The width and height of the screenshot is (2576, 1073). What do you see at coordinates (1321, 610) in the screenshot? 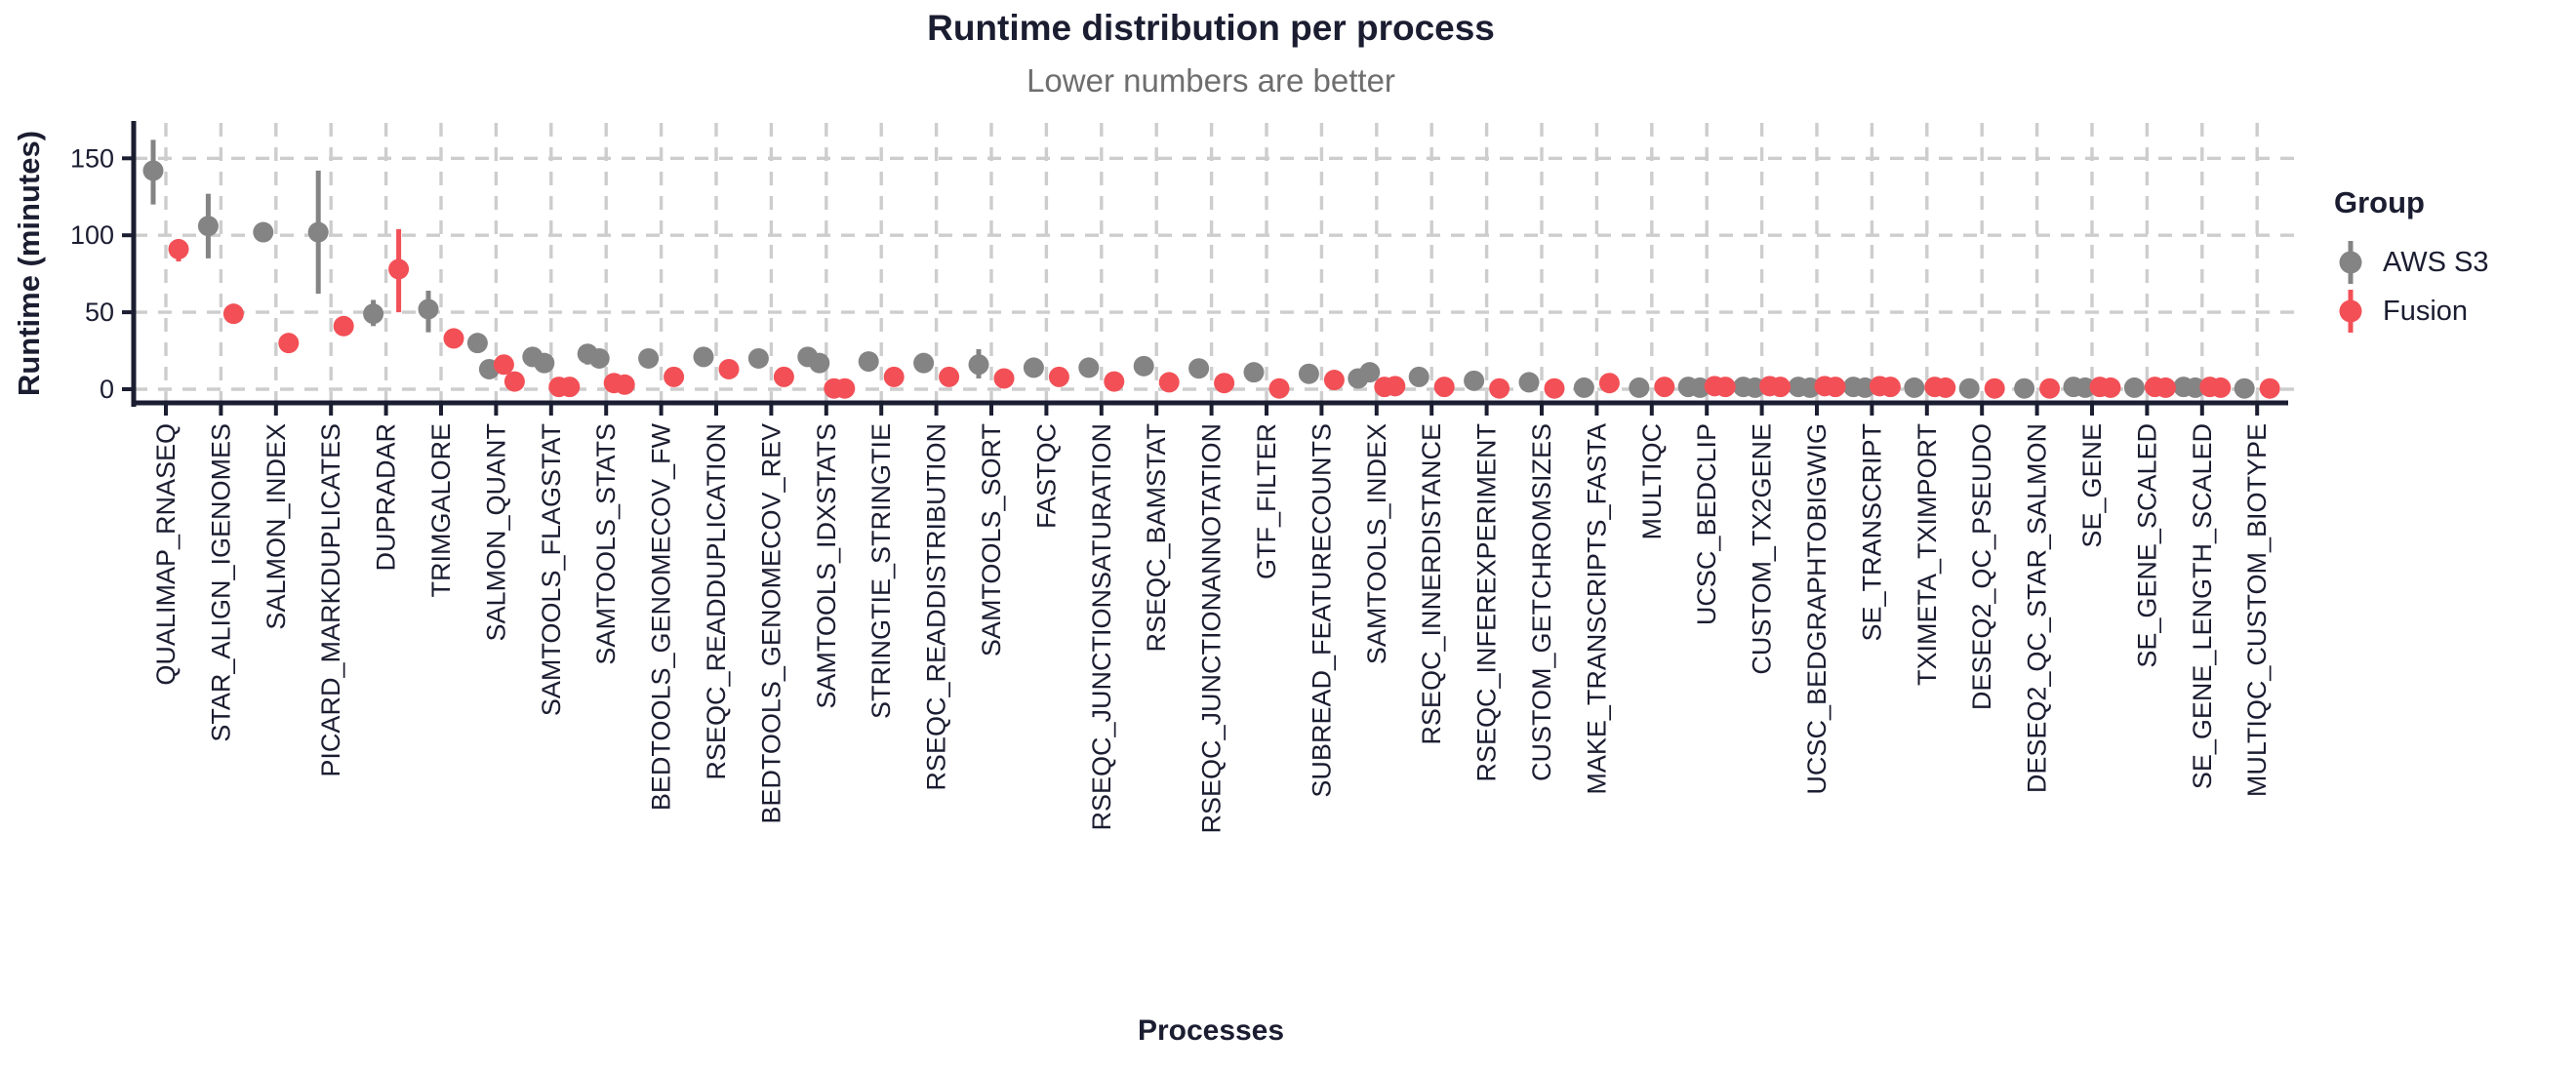
I see `x-tick-label: SUBREAD_FEATURECOUNTS` at bounding box center [1321, 610].